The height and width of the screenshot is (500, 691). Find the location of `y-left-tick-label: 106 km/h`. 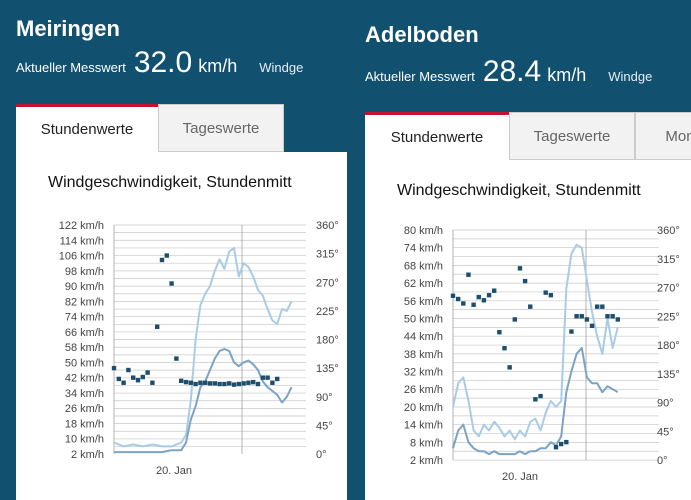

y-left-tick-label: 106 km/h is located at coordinates (81, 257).